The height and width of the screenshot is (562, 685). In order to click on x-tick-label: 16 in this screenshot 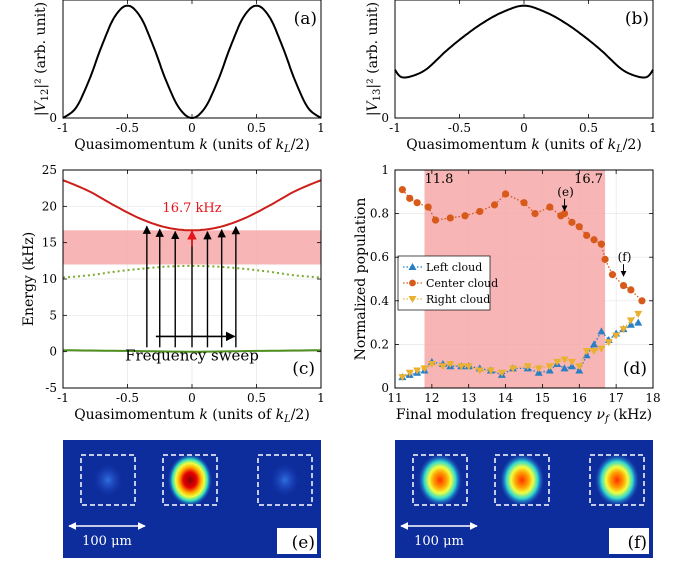, I will do `click(579, 398)`.